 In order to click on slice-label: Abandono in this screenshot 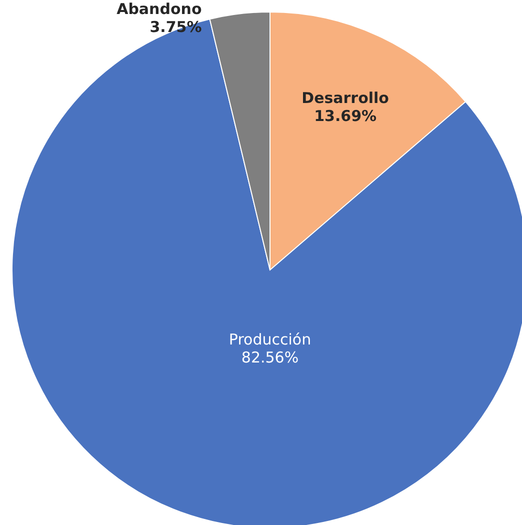, I will do `click(159, 9)`.